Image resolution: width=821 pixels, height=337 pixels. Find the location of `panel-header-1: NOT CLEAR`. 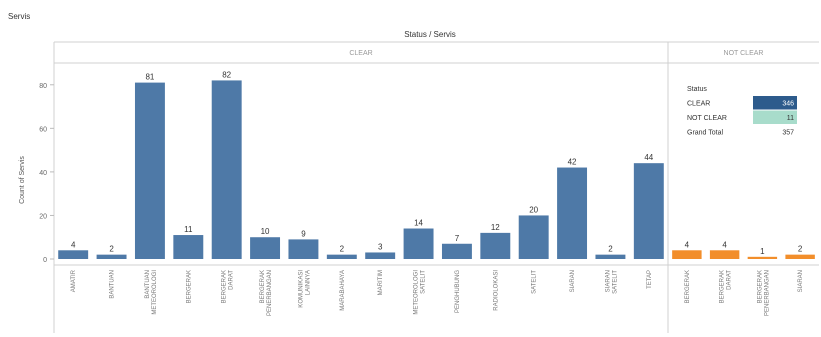

panel-header-1: NOT CLEAR is located at coordinates (744, 53).